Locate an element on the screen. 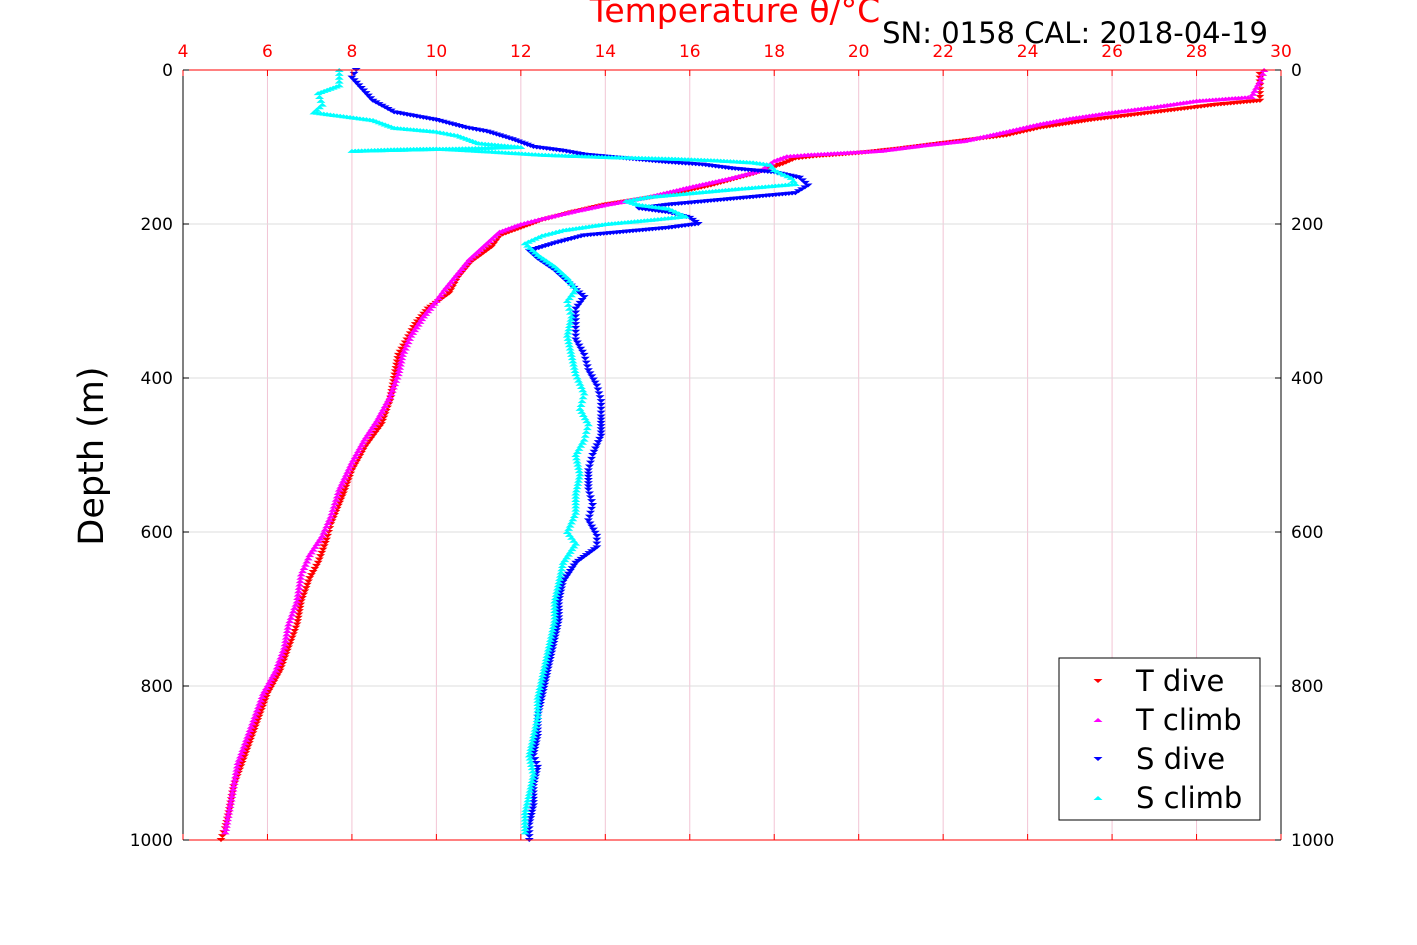 This screenshot has width=1417, height=945. y-tick-label: 800 is located at coordinates (1307, 687).